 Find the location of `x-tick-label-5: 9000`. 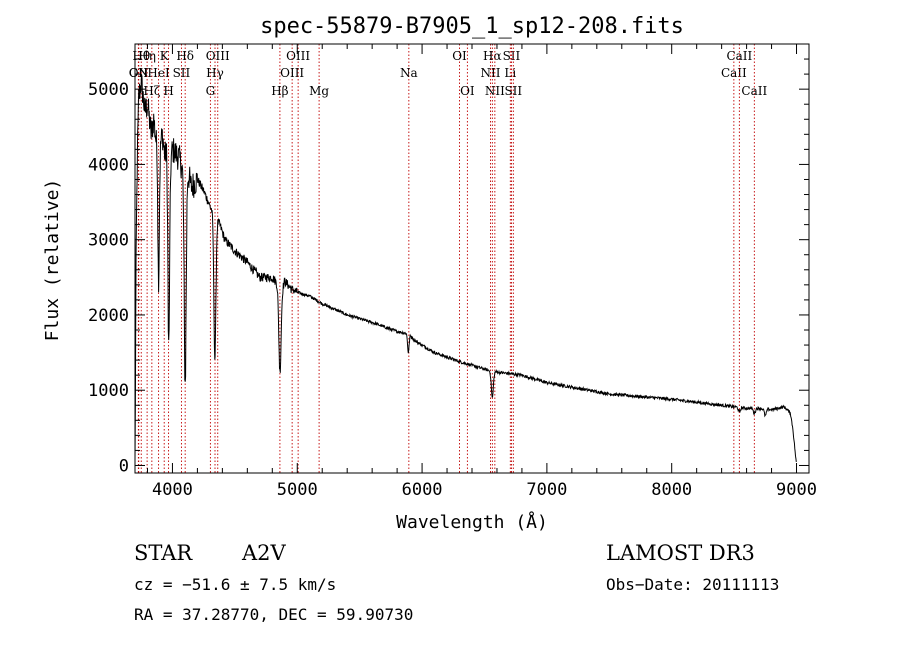

x-tick-label-5: 9000 is located at coordinates (796, 490).